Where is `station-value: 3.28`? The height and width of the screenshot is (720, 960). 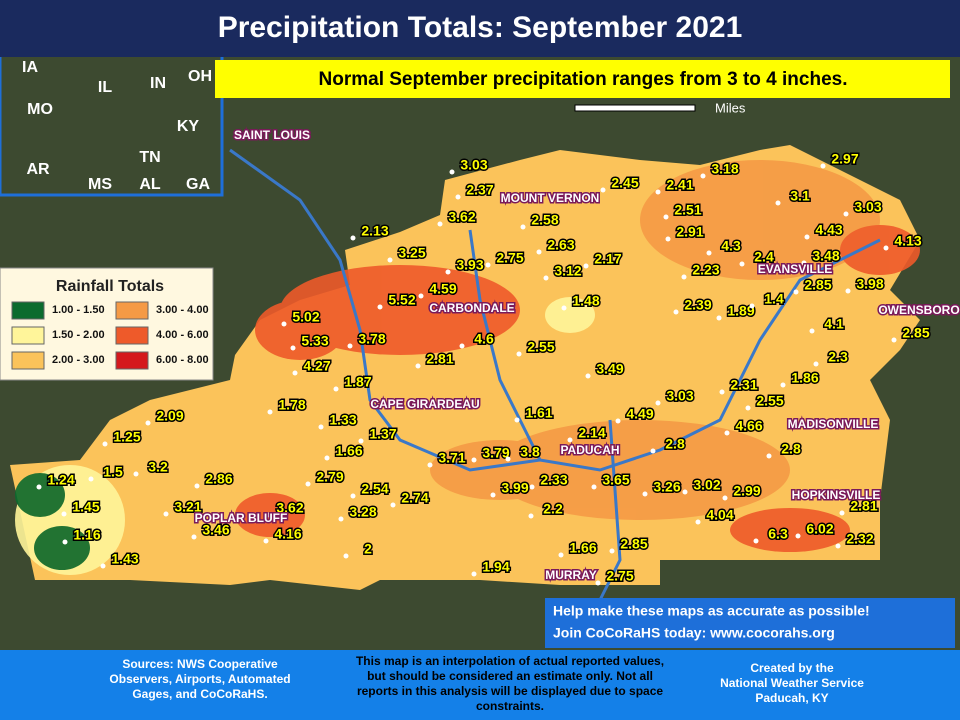
station-value: 3.28 is located at coordinates (362, 512).